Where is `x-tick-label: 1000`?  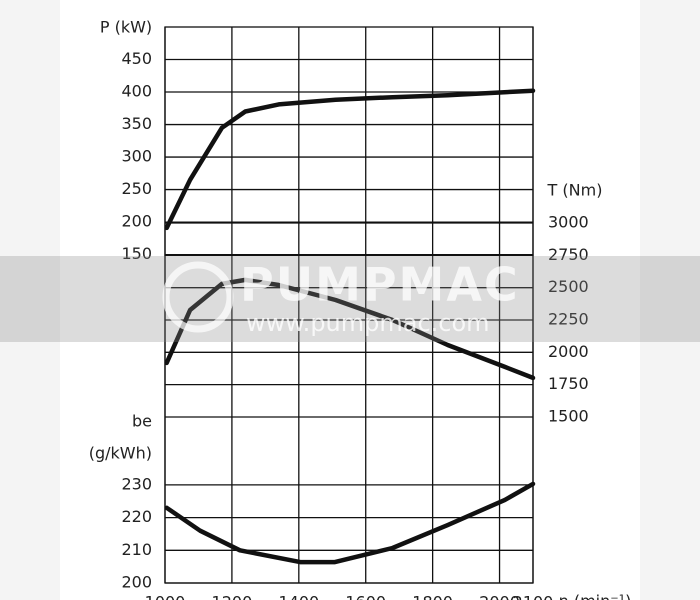 x-tick-label: 1000 is located at coordinates (165, 596).